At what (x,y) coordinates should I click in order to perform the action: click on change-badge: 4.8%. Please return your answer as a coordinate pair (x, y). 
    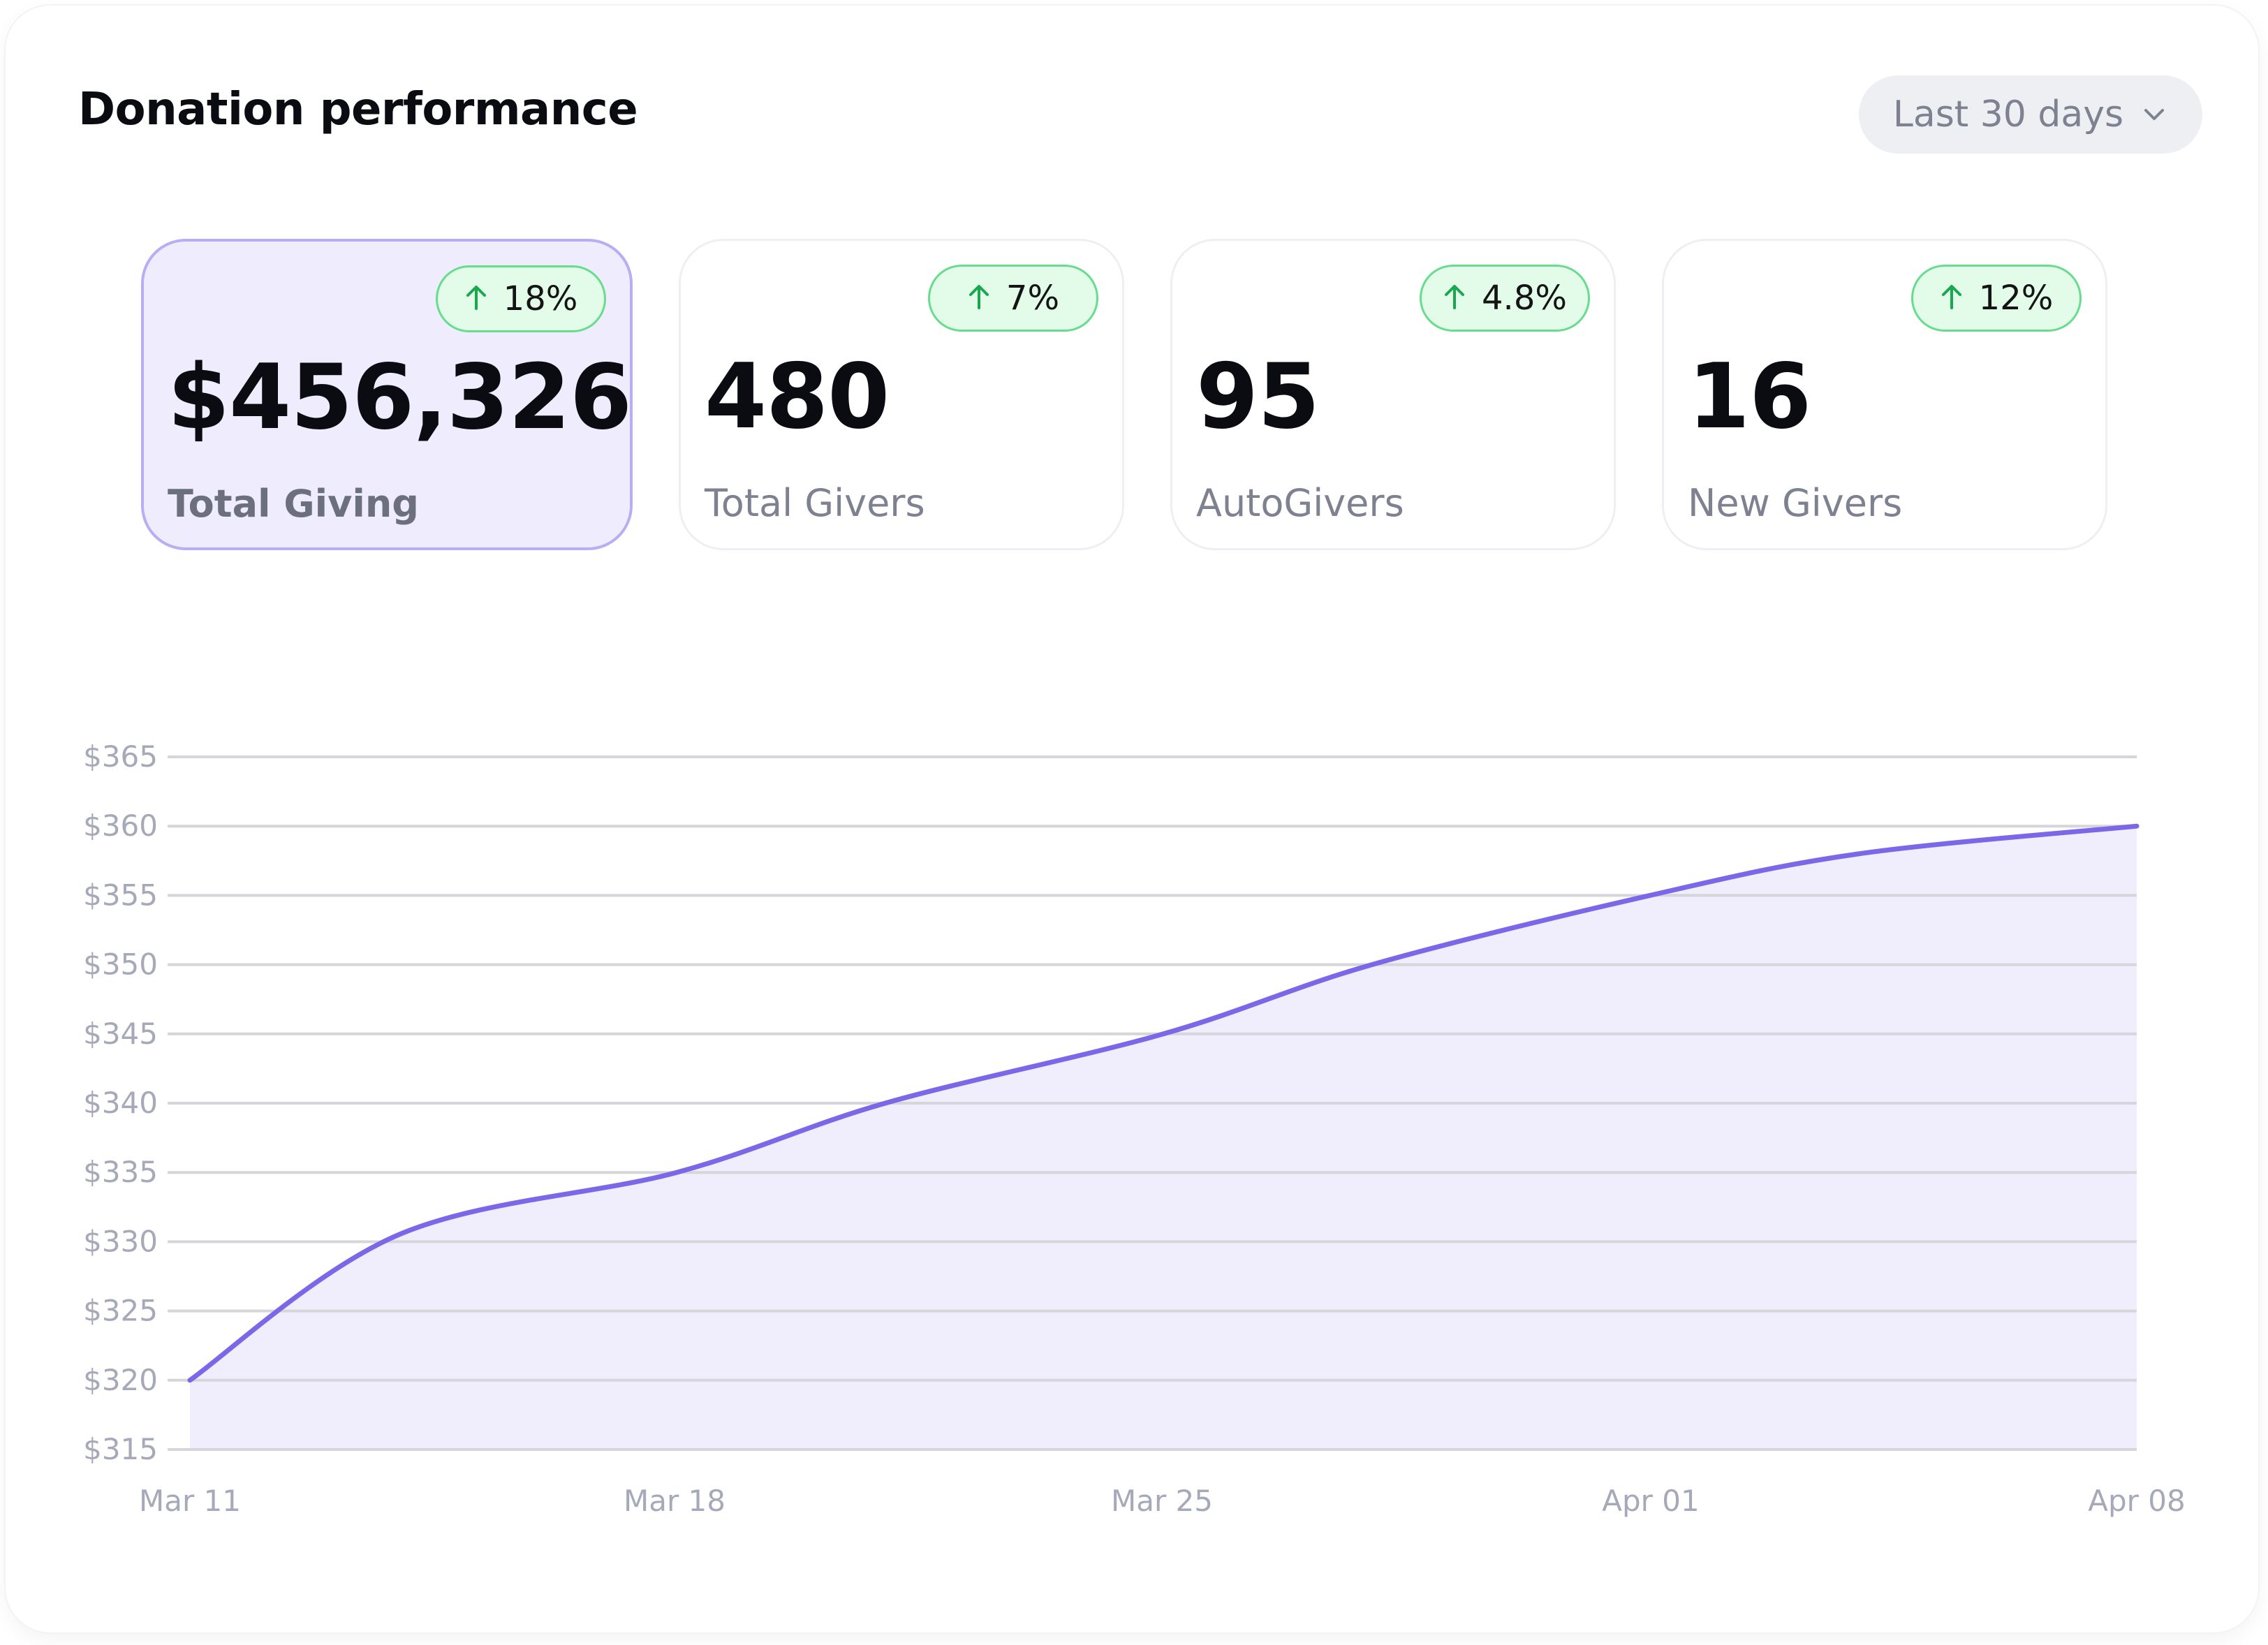
    Looking at the image, I should click on (1505, 298).